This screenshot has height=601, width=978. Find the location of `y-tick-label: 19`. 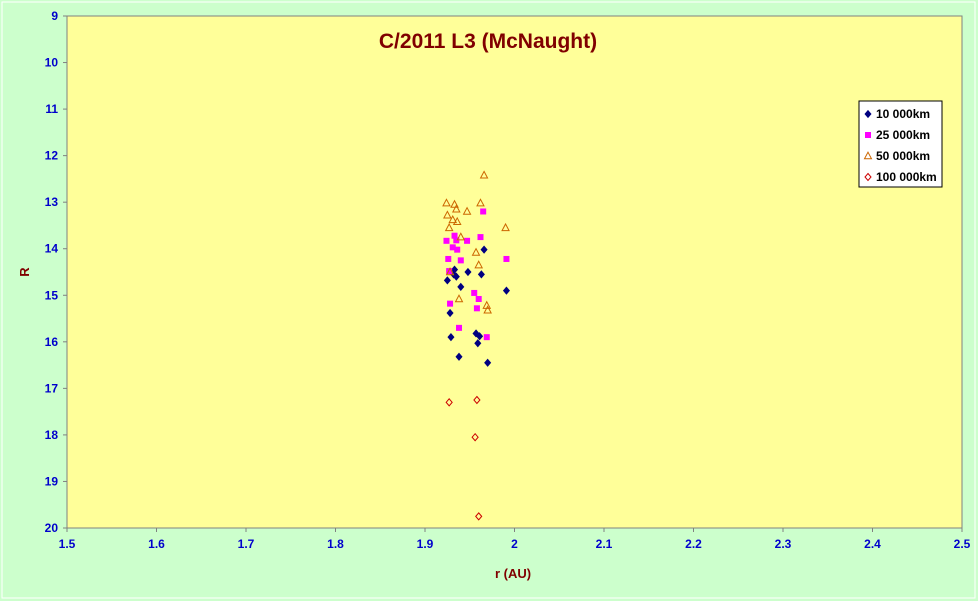

y-tick-label: 19 is located at coordinates (52, 481).